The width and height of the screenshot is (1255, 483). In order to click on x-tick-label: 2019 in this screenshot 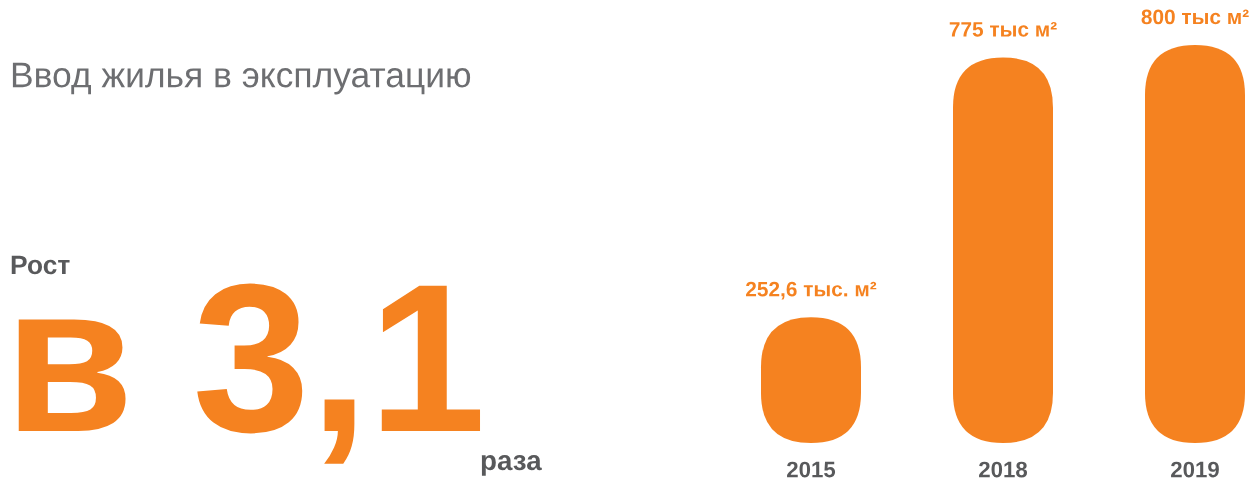, I will do `click(1195, 469)`.